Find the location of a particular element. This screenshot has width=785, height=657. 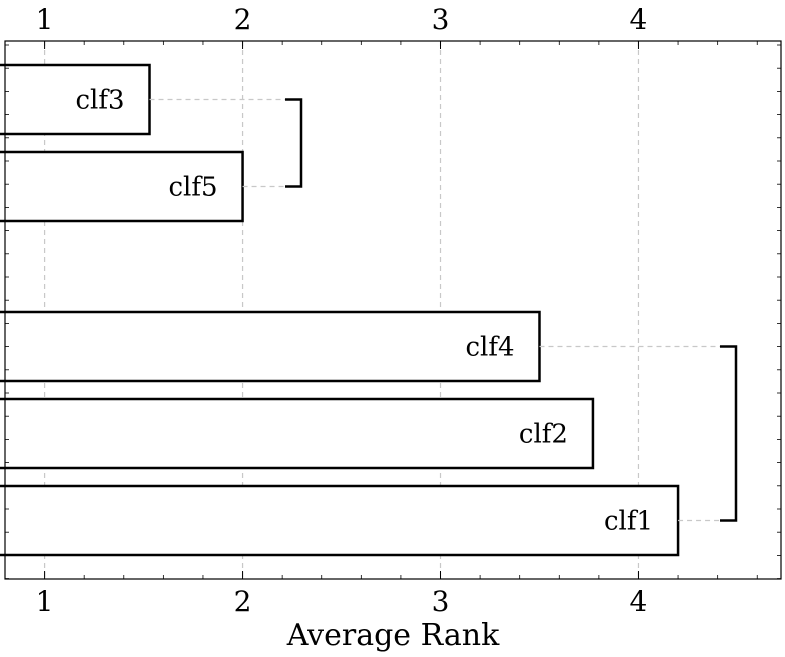

x-tick-label-top: 4 is located at coordinates (639, 19).